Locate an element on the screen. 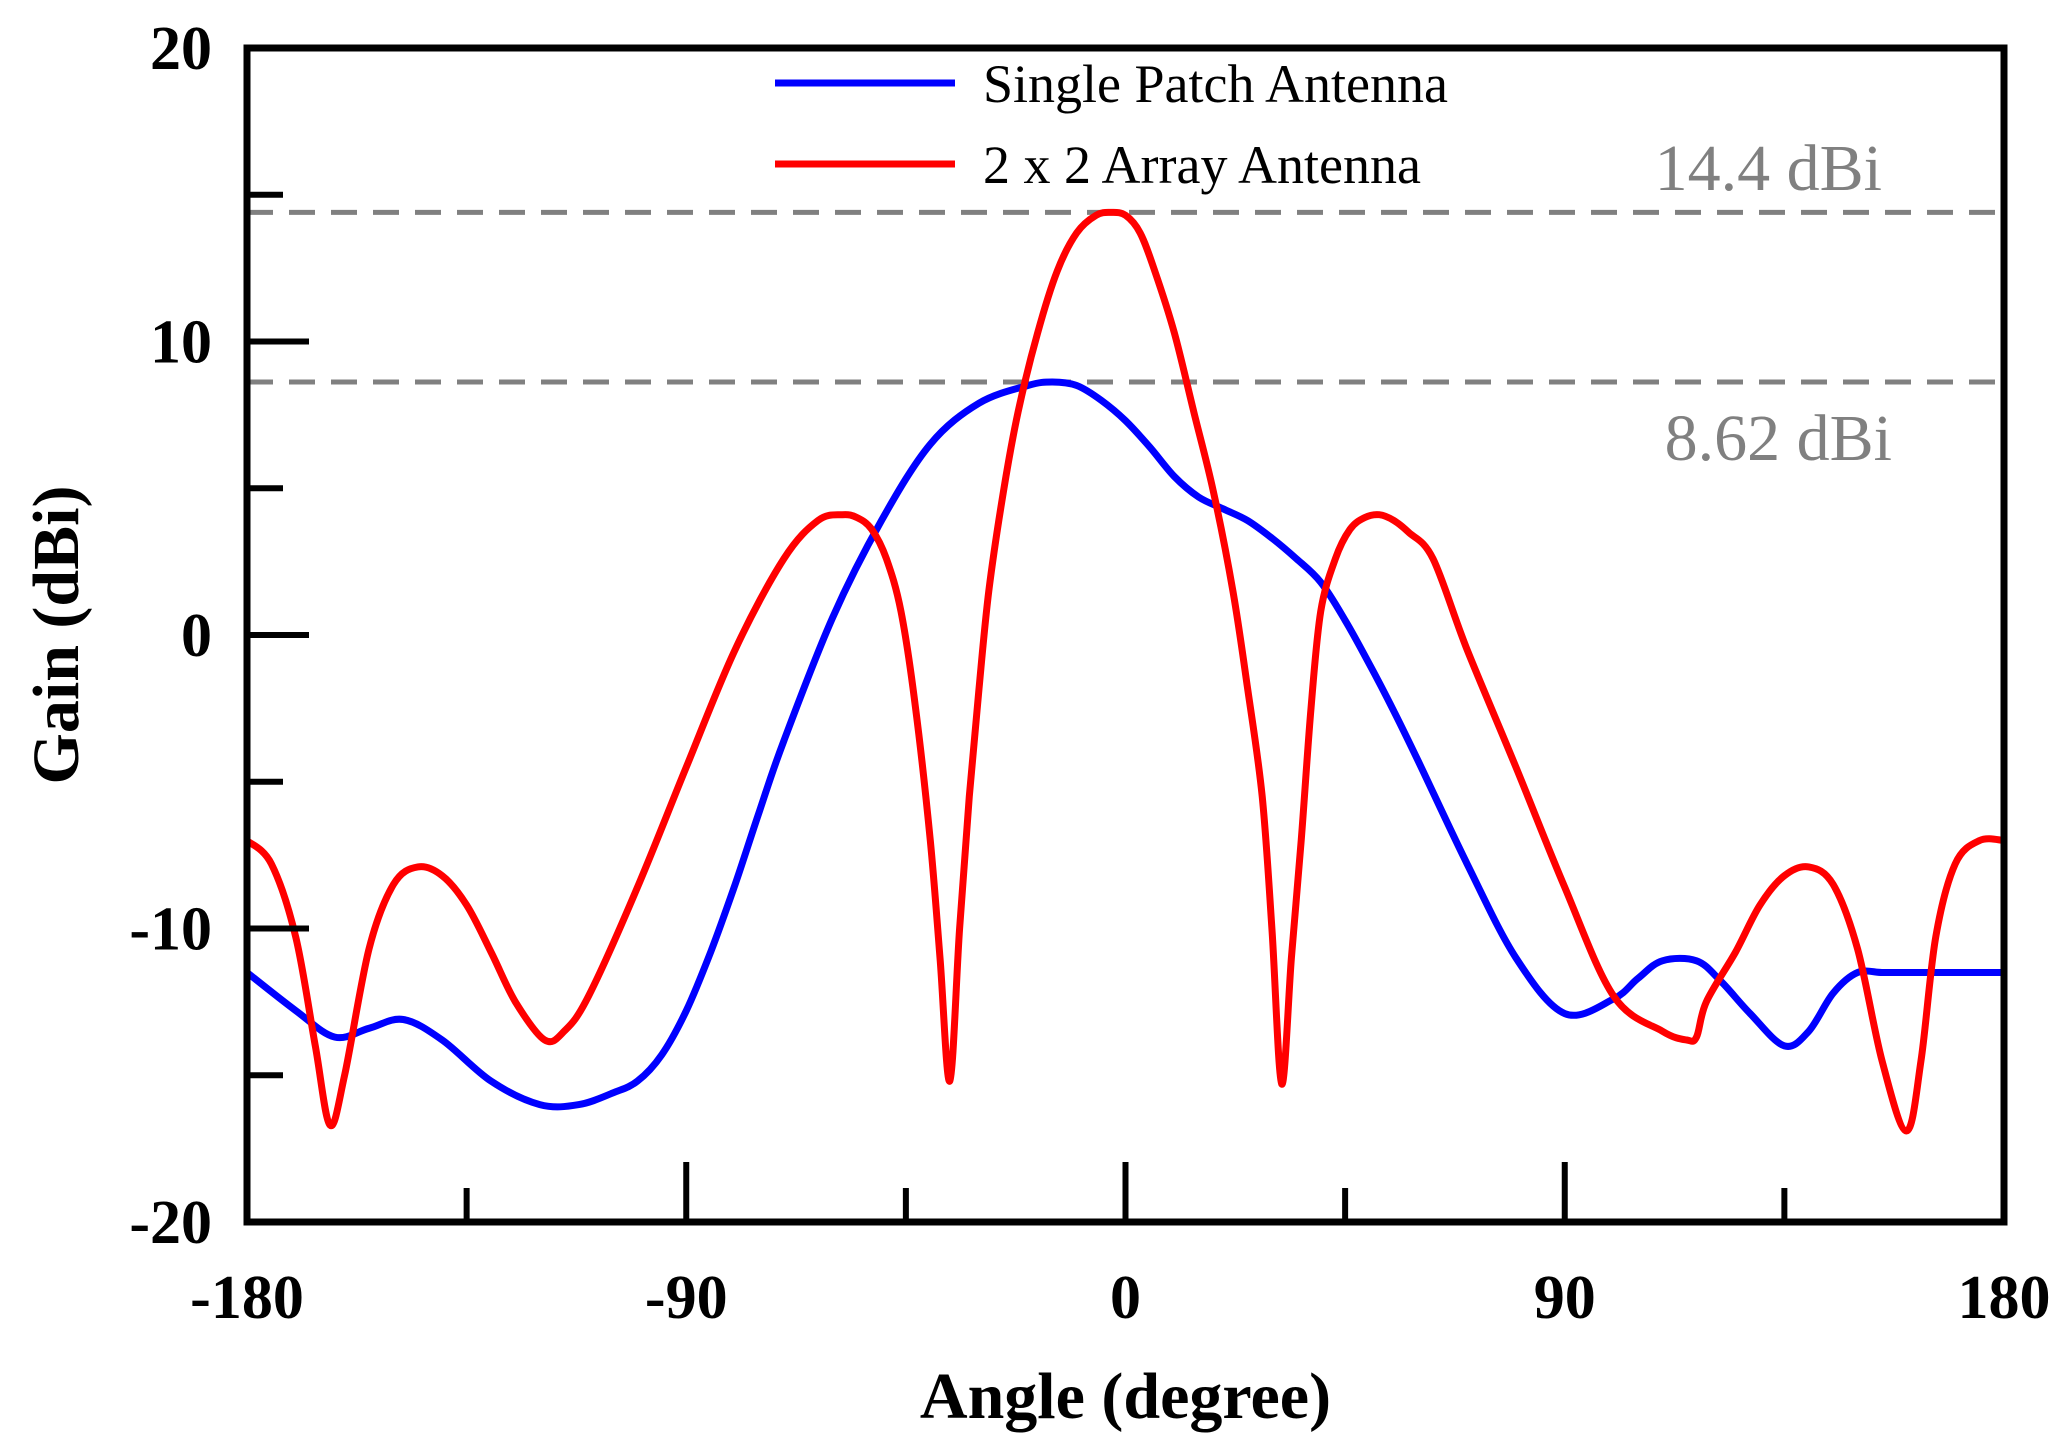 Image resolution: width=2060 pixels, height=1454 pixels. legend-label-array: 2 x 2 Array Antenna is located at coordinates (1202, 165).